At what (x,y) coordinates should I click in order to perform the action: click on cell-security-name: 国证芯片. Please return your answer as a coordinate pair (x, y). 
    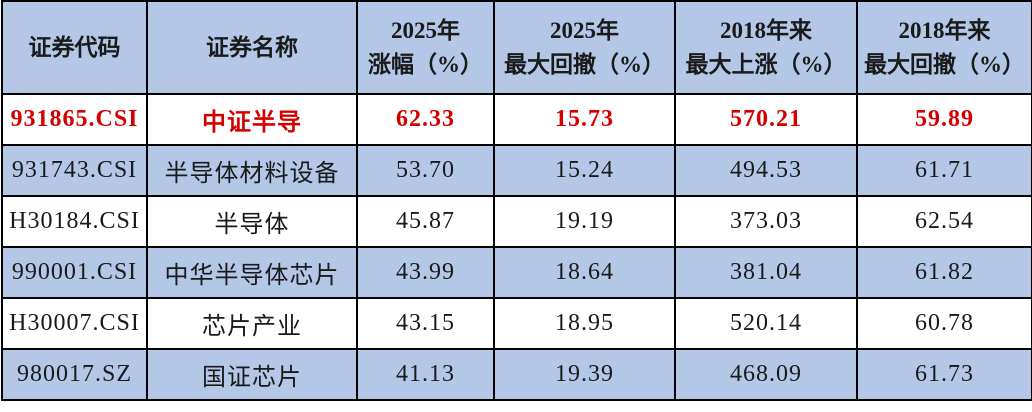
    Looking at the image, I should click on (252, 374).